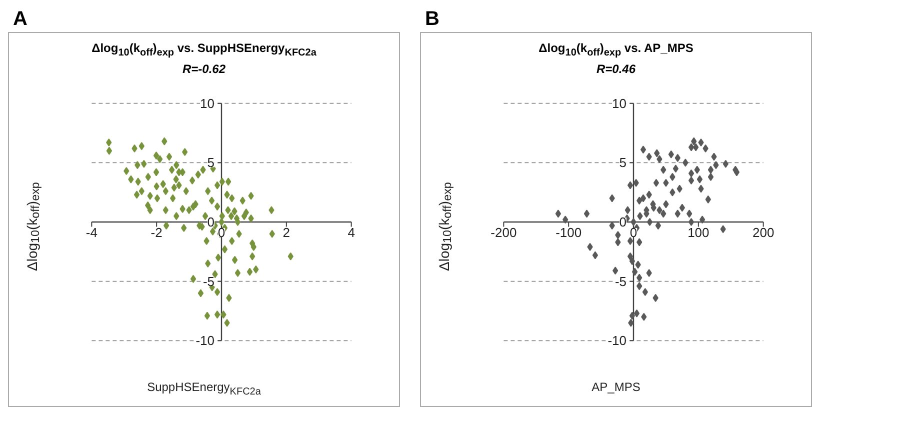  I want to click on x-axis-title: AP_MPS, so click(616, 387).